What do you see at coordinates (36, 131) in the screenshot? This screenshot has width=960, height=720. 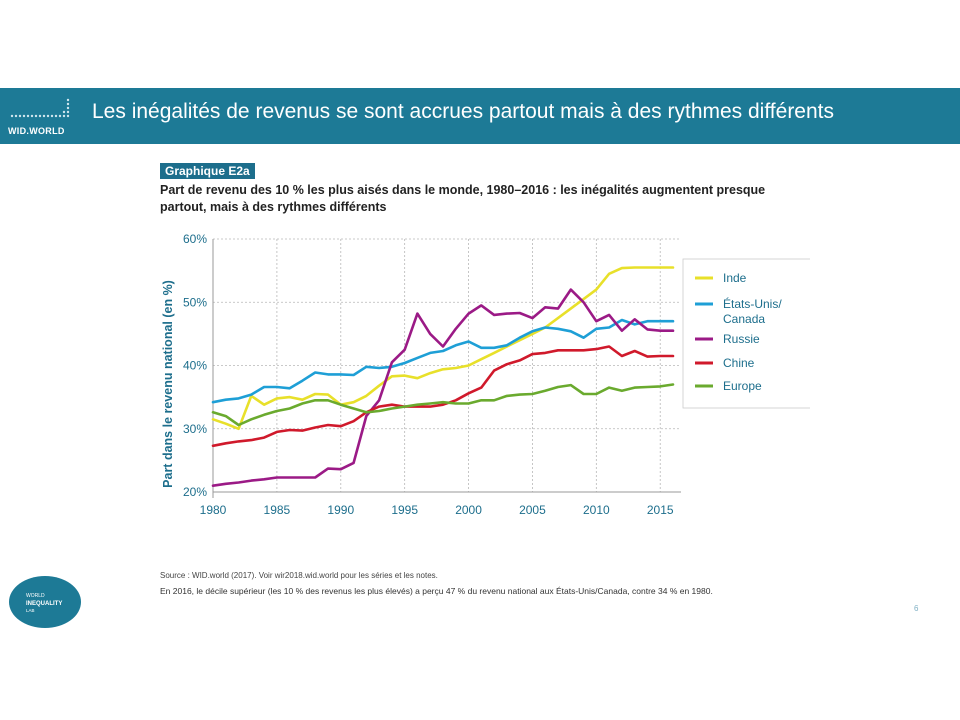 I see `logo-text: WID.WORLD` at bounding box center [36, 131].